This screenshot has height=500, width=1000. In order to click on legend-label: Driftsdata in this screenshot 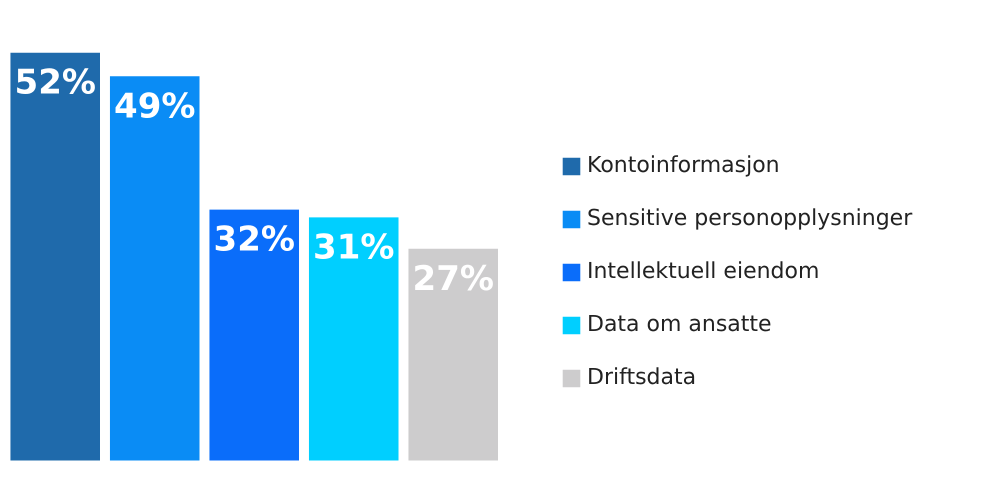, I will do `click(641, 377)`.